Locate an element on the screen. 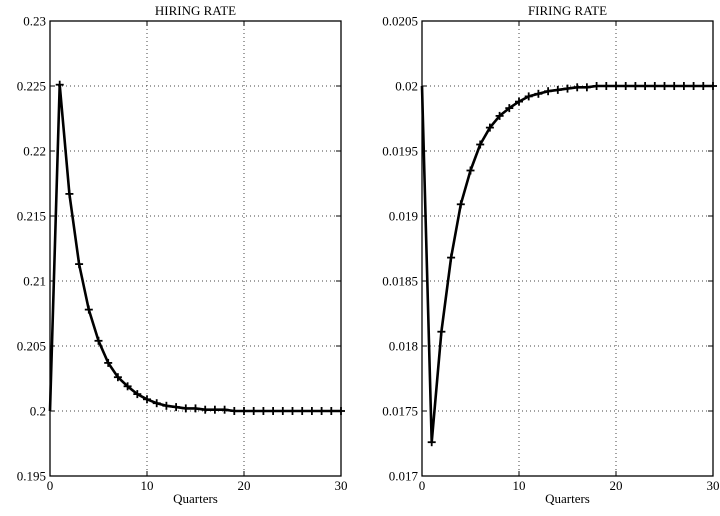 The image size is (720, 516). firing-rate-y-tick-label: 0.018 is located at coordinates (403, 346).